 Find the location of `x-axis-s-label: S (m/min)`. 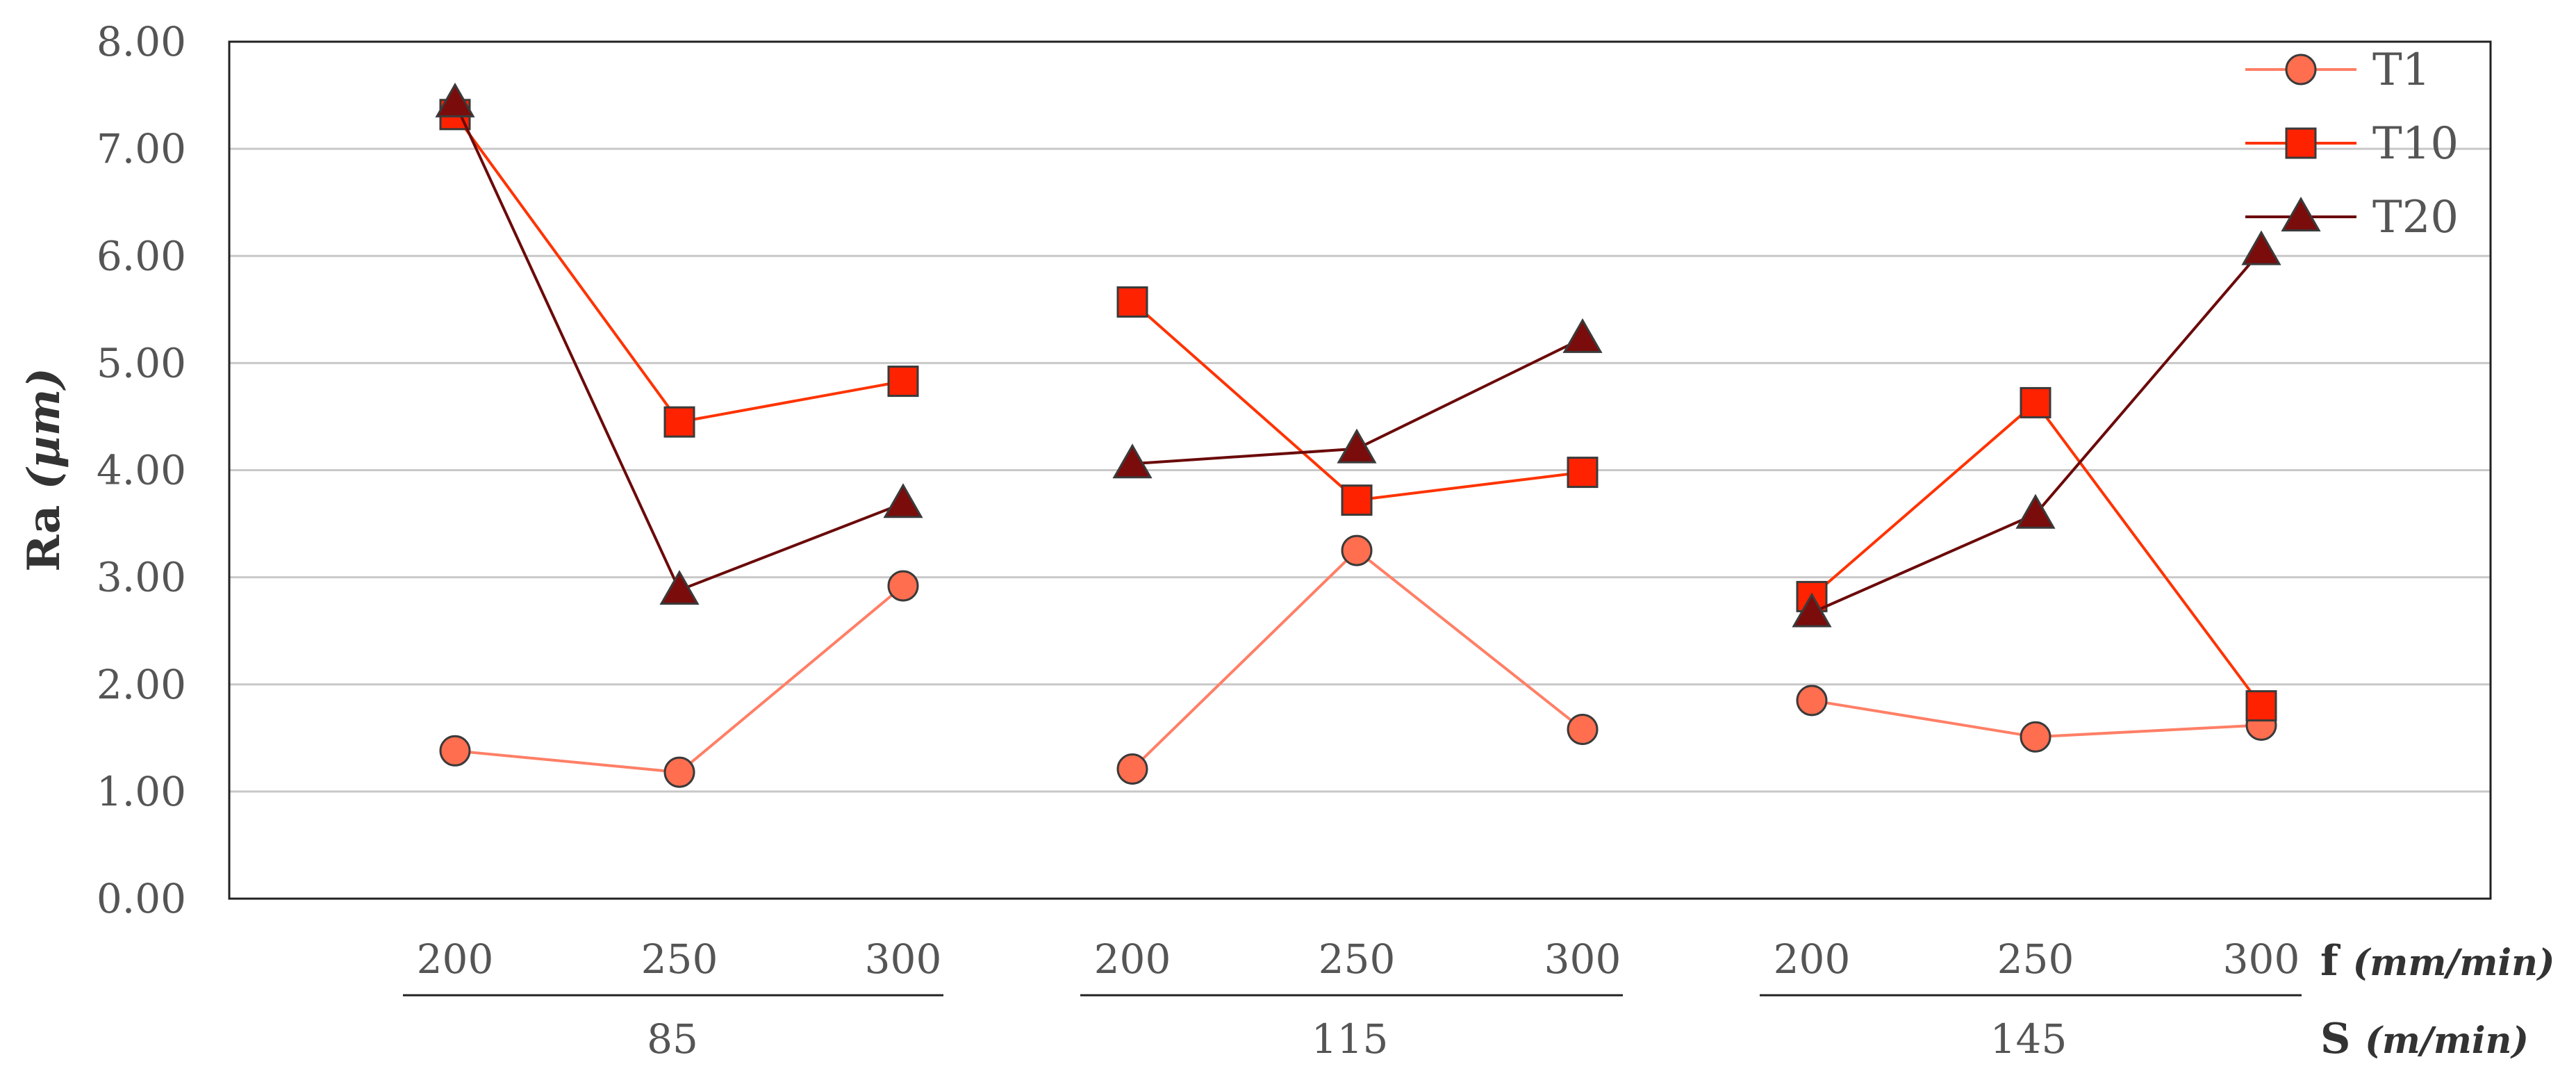

x-axis-s-label: S (m/min) is located at coordinates (2424, 1039).